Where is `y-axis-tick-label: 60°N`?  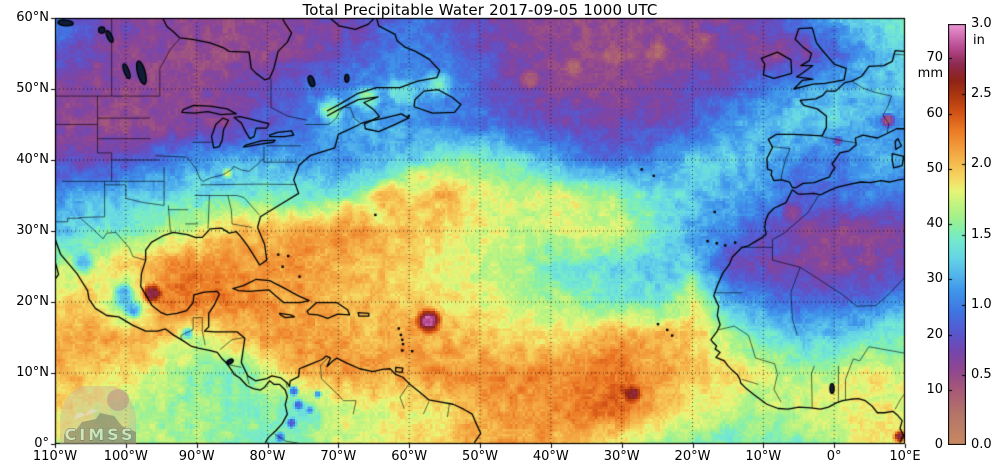 y-axis-tick-label: 60°N is located at coordinates (32, 17).